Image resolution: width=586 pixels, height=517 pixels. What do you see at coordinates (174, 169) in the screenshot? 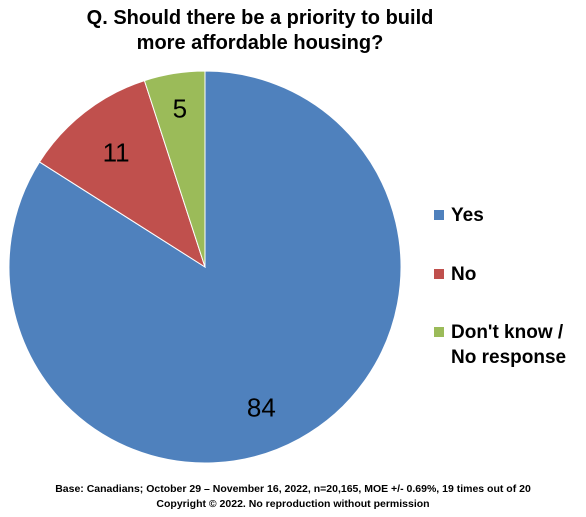
I see `pie-slice-dont-know` at bounding box center [174, 169].